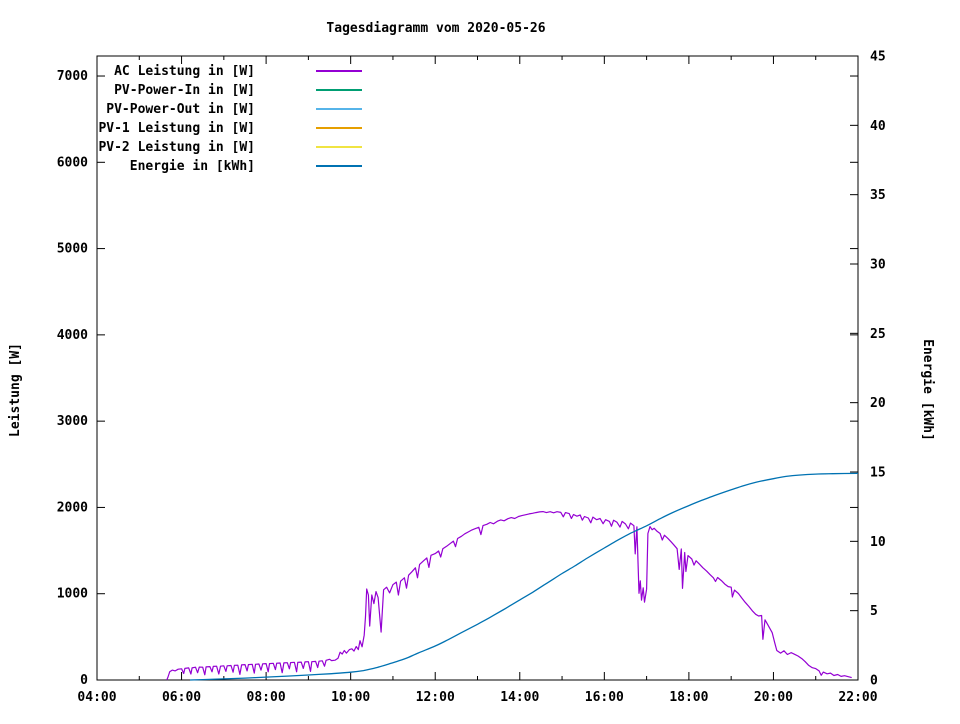 Image resolution: width=960 pixels, height=724 pixels. What do you see at coordinates (878, 473) in the screenshot?
I see `y2-axis-tick-label: 15` at bounding box center [878, 473].